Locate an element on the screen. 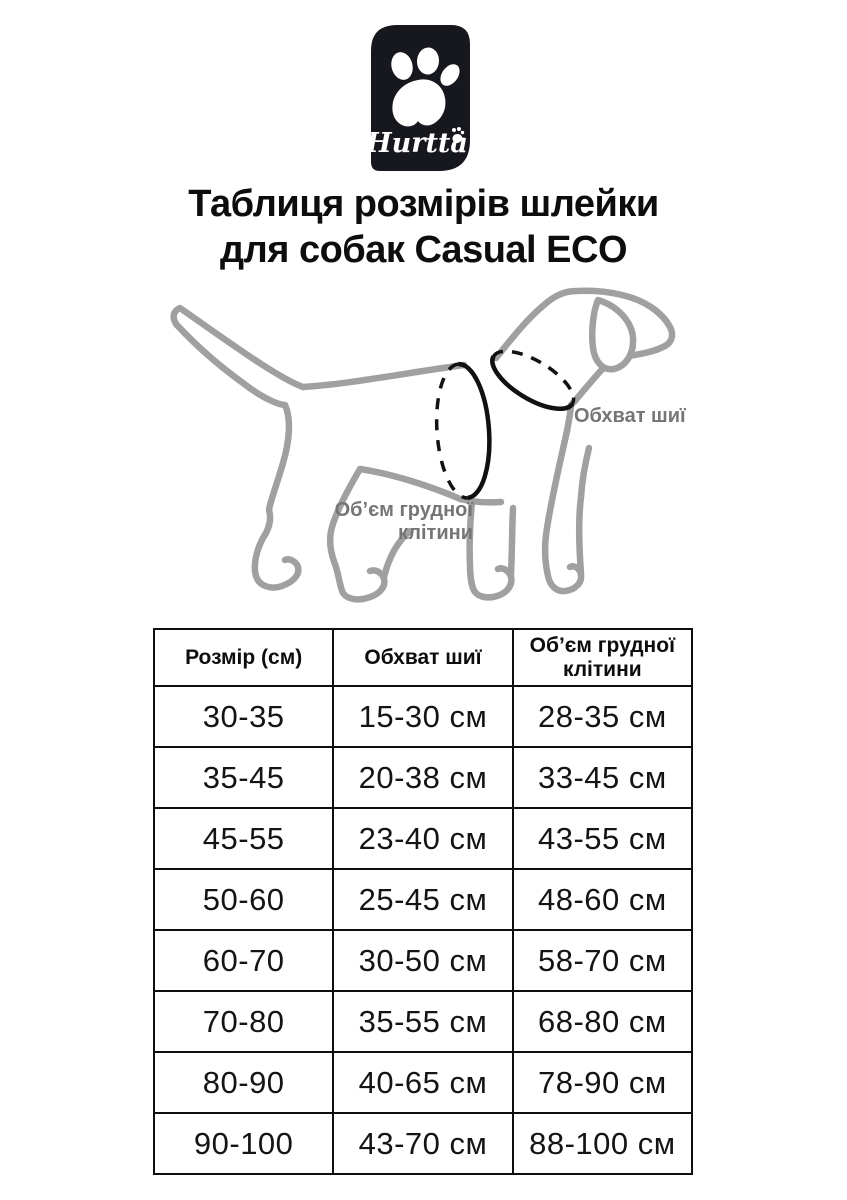 This screenshot has height=1200, width=847. cell-neck: 40-65 см is located at coordinates (423, 1082).